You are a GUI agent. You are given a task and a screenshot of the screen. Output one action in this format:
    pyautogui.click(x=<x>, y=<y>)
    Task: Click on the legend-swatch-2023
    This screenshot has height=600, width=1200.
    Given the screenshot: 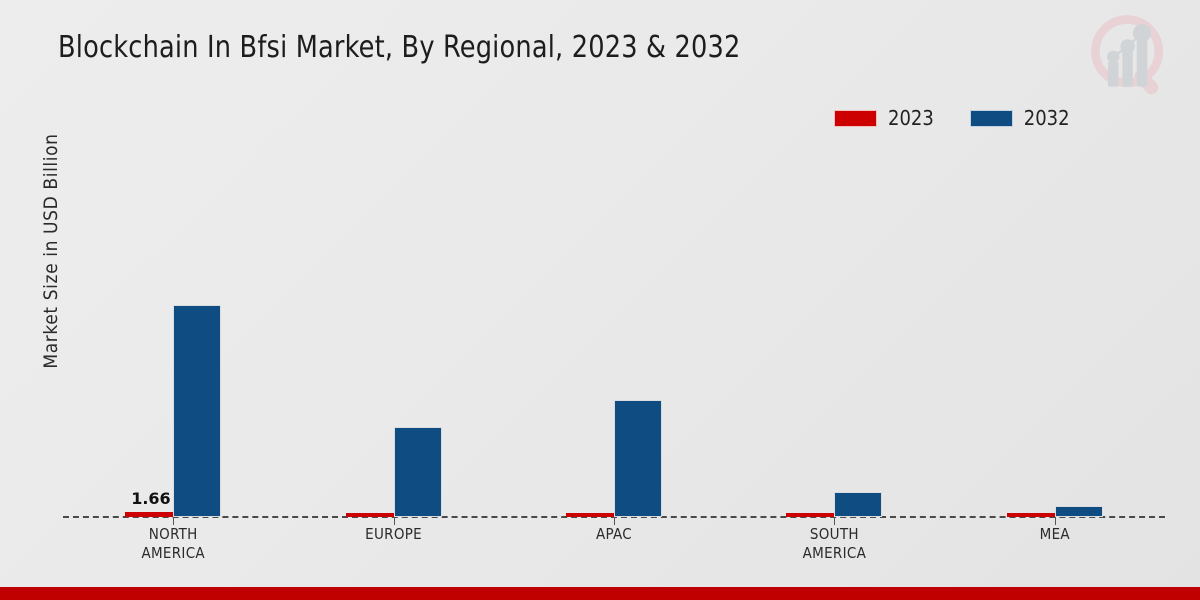 What is the action you would take?
    pyautogui.click(x=855, y=118)
    